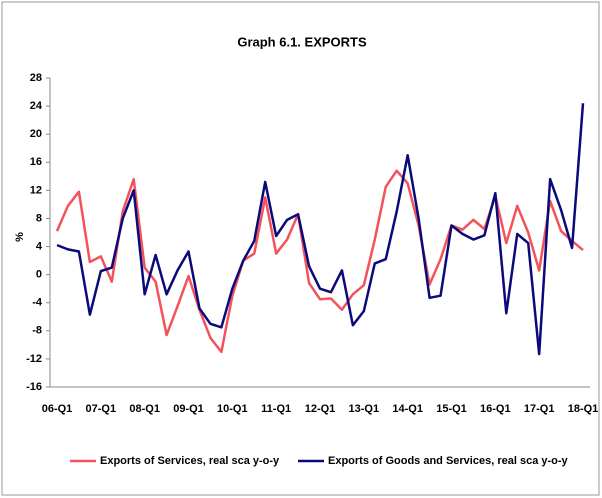 This screenshot has height=498, width=602. What do you see at coordinates (495, 409) in the screenshot?
I see `x-tick-label: 16-Q1` at bounding box center [495, 409].